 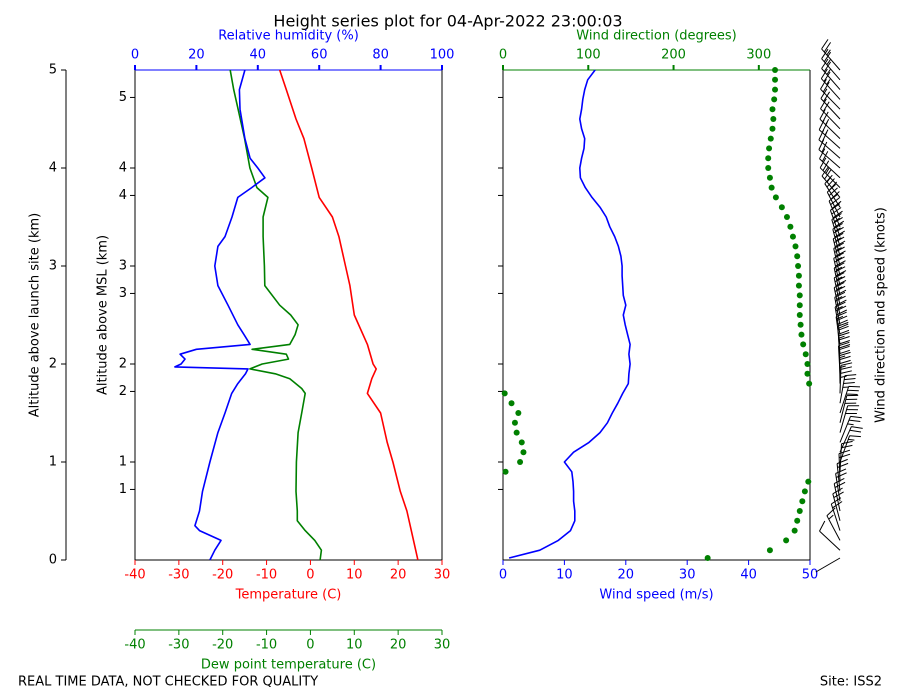 What do you see at coordinates (266, 645) in the screenshot?
I see `x3-tick-label: -10` at bounding box center [266, 645].